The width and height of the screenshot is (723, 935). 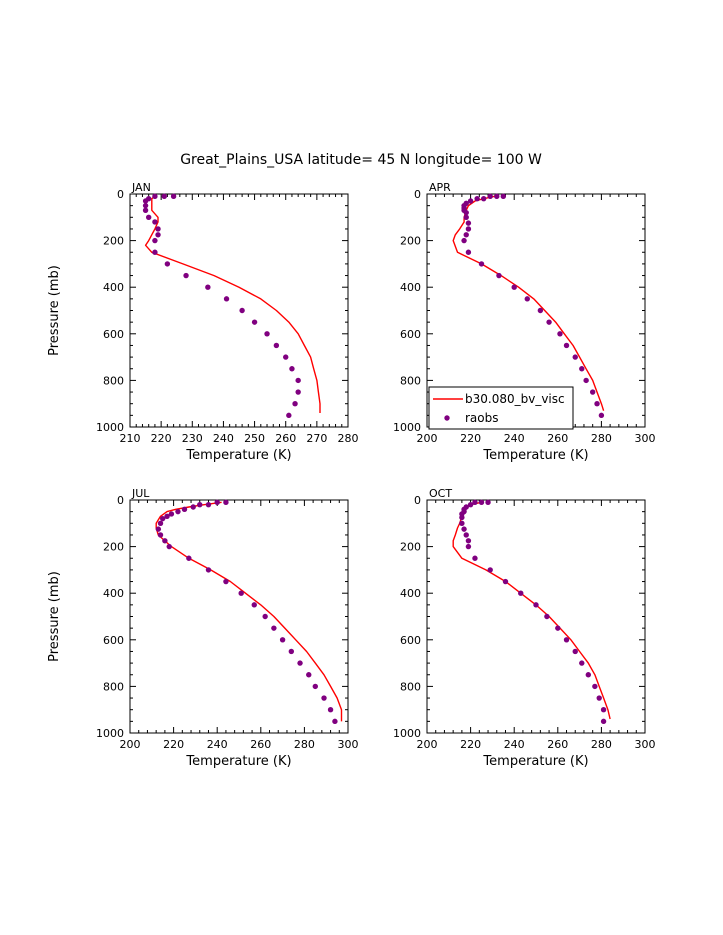 I want to click on x-tick-label: 250, so click(x=254, y=438).